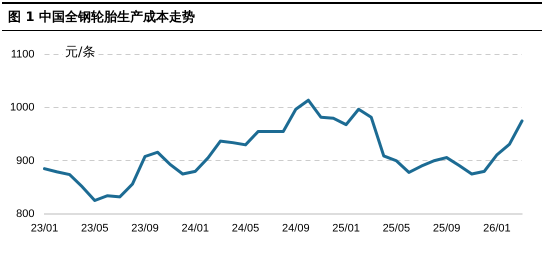  Describe the element at coordinates (80, 52) in the screenshot. I see `y-axis-title: 元/条` at that location.